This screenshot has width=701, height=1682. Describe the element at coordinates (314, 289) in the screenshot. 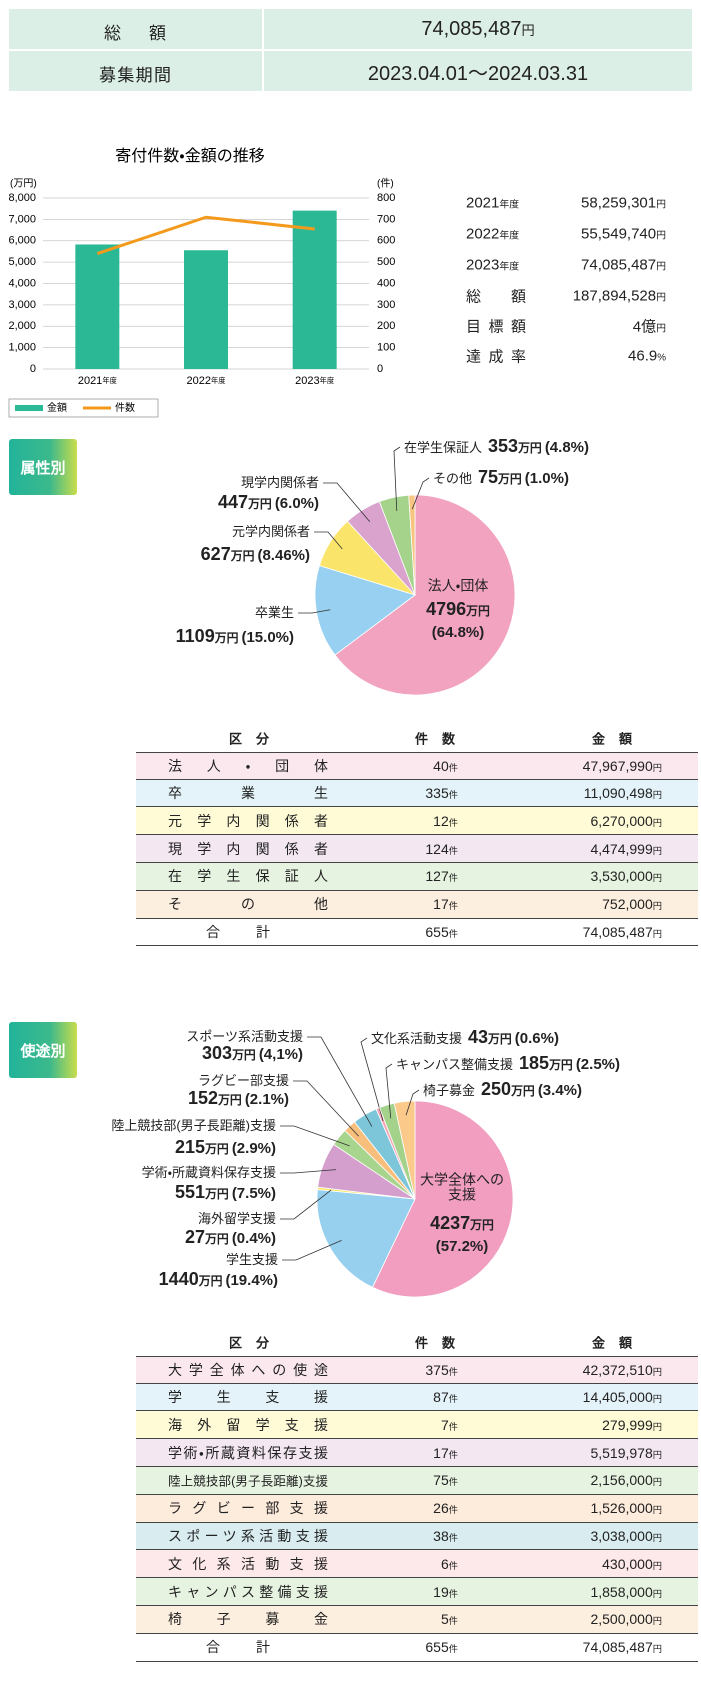

I see `bar` at that location.